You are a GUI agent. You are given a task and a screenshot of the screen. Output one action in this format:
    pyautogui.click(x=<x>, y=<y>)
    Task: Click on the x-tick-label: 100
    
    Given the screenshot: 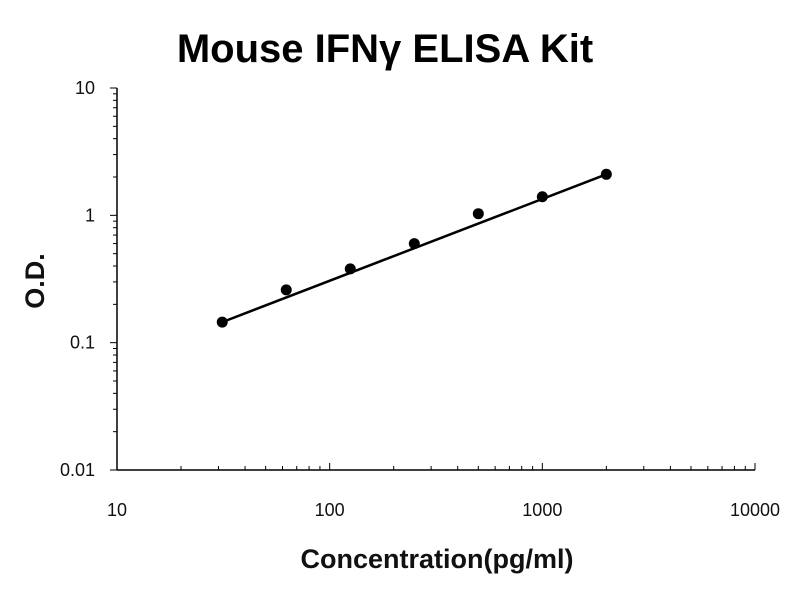 What is the action you would take?
    pyautogui.click(x=330, y=510)
    